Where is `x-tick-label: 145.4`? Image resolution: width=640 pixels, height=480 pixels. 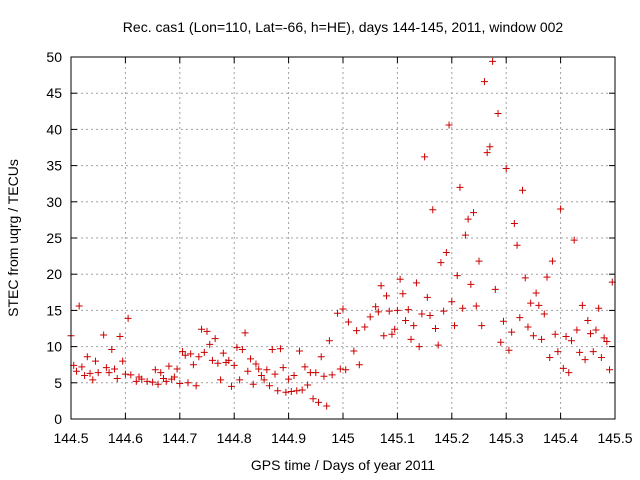 x-tick-label: 145.4 is located at coordinates (560, 438).